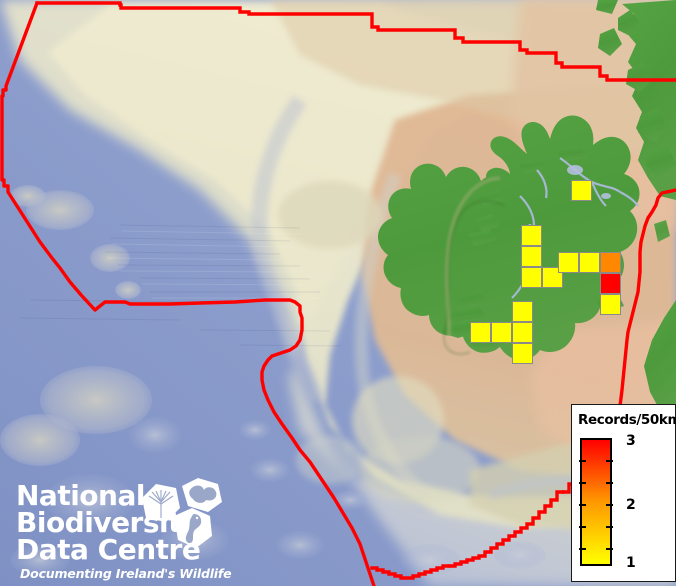 The image size is (676, 586). What do you see at coordinates (596, 502) in the screenshot?
I see `legend-gradient-bar` at bounding box center [596, 502].